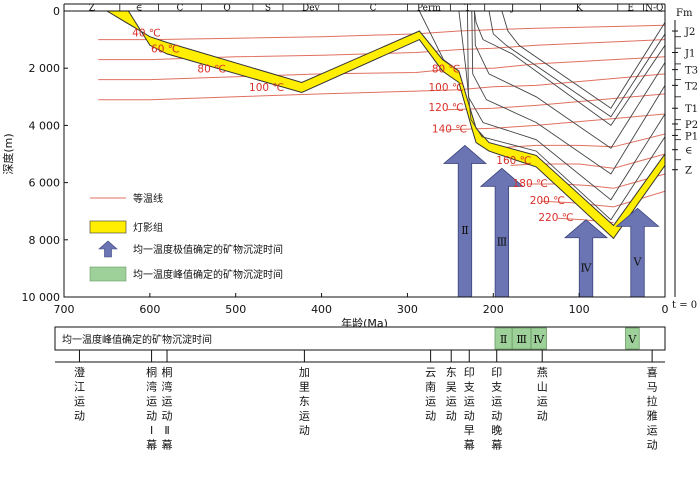 This screenshot has height=481, width=700. I want to click on event-char-7-3: 动, so click(496, 416).